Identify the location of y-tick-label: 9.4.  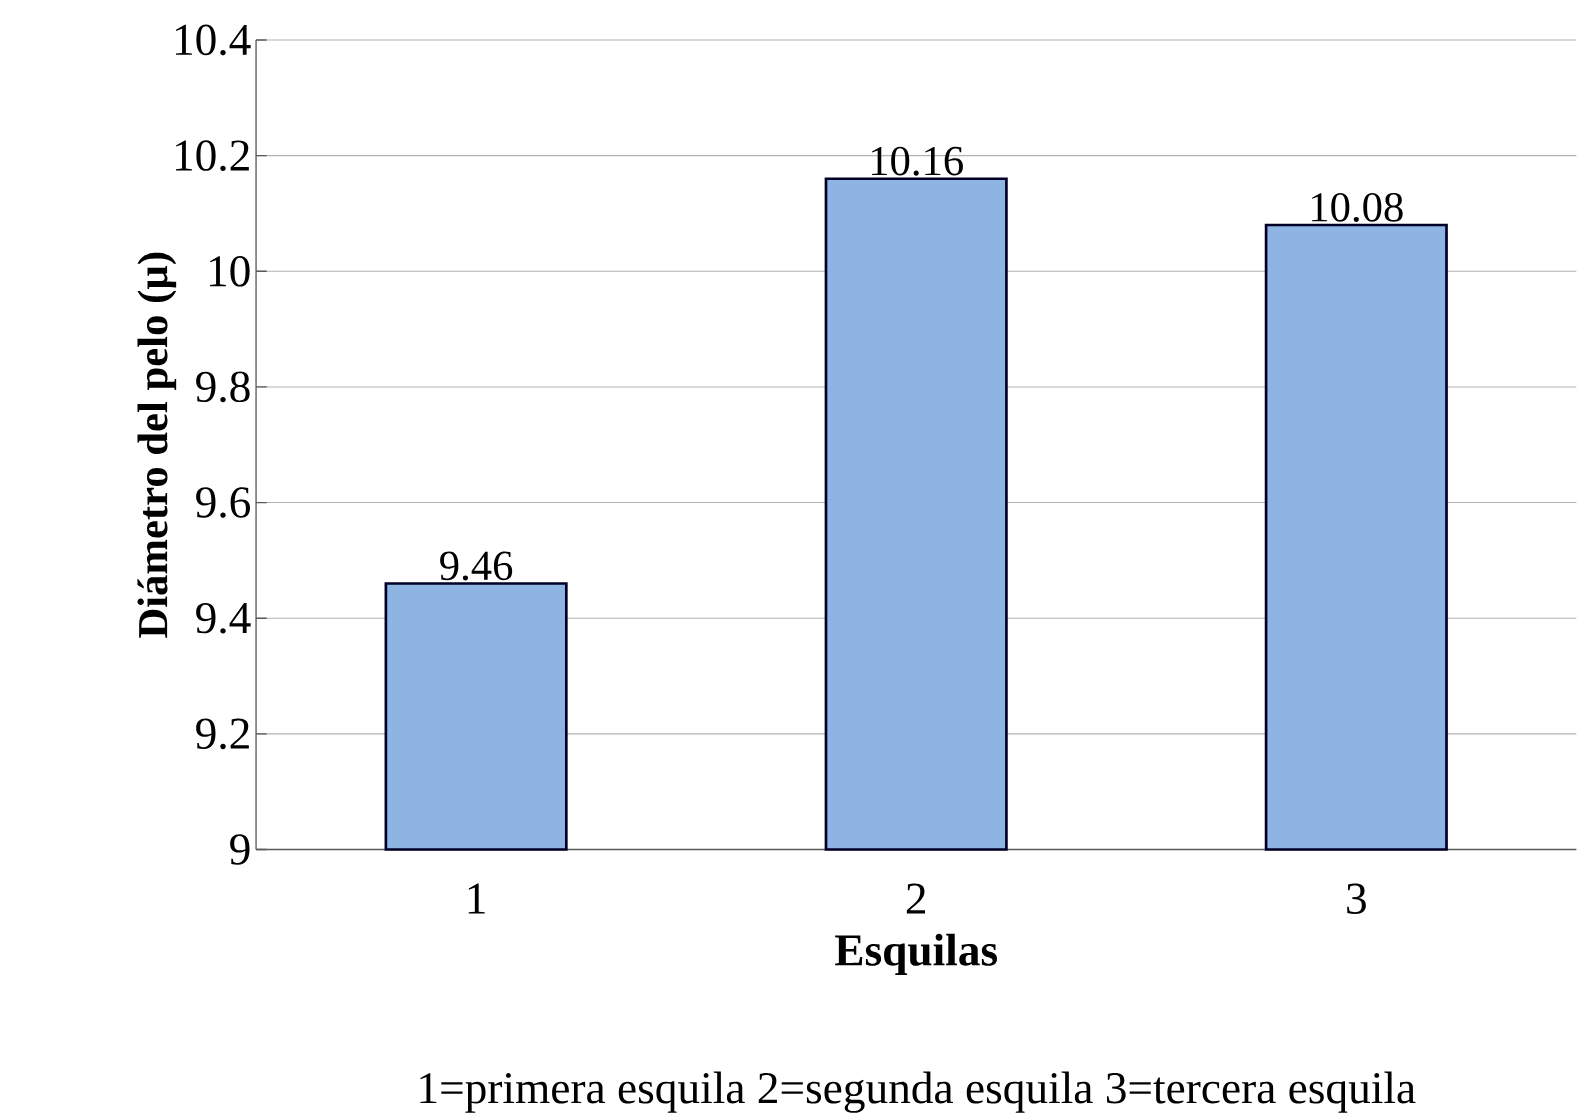
(223, 618).